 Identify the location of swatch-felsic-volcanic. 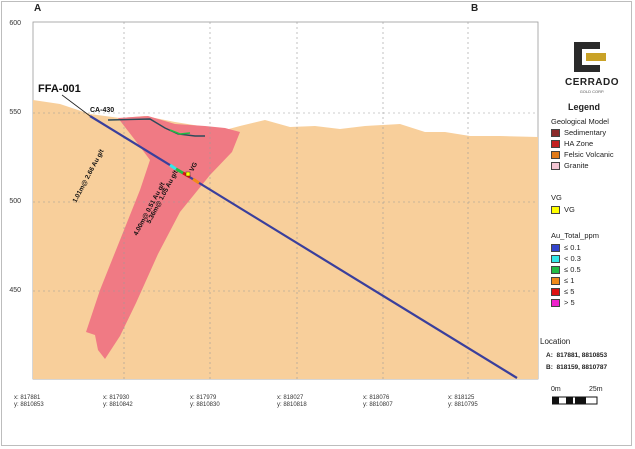
(555, 154).